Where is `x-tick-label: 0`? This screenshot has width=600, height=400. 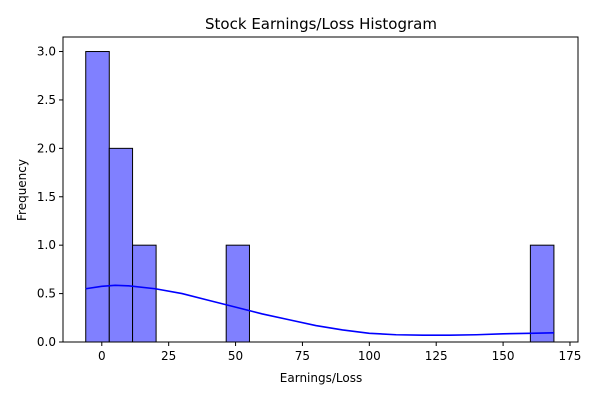
x-tick-label: 0 is located at coordinates (102, 356).